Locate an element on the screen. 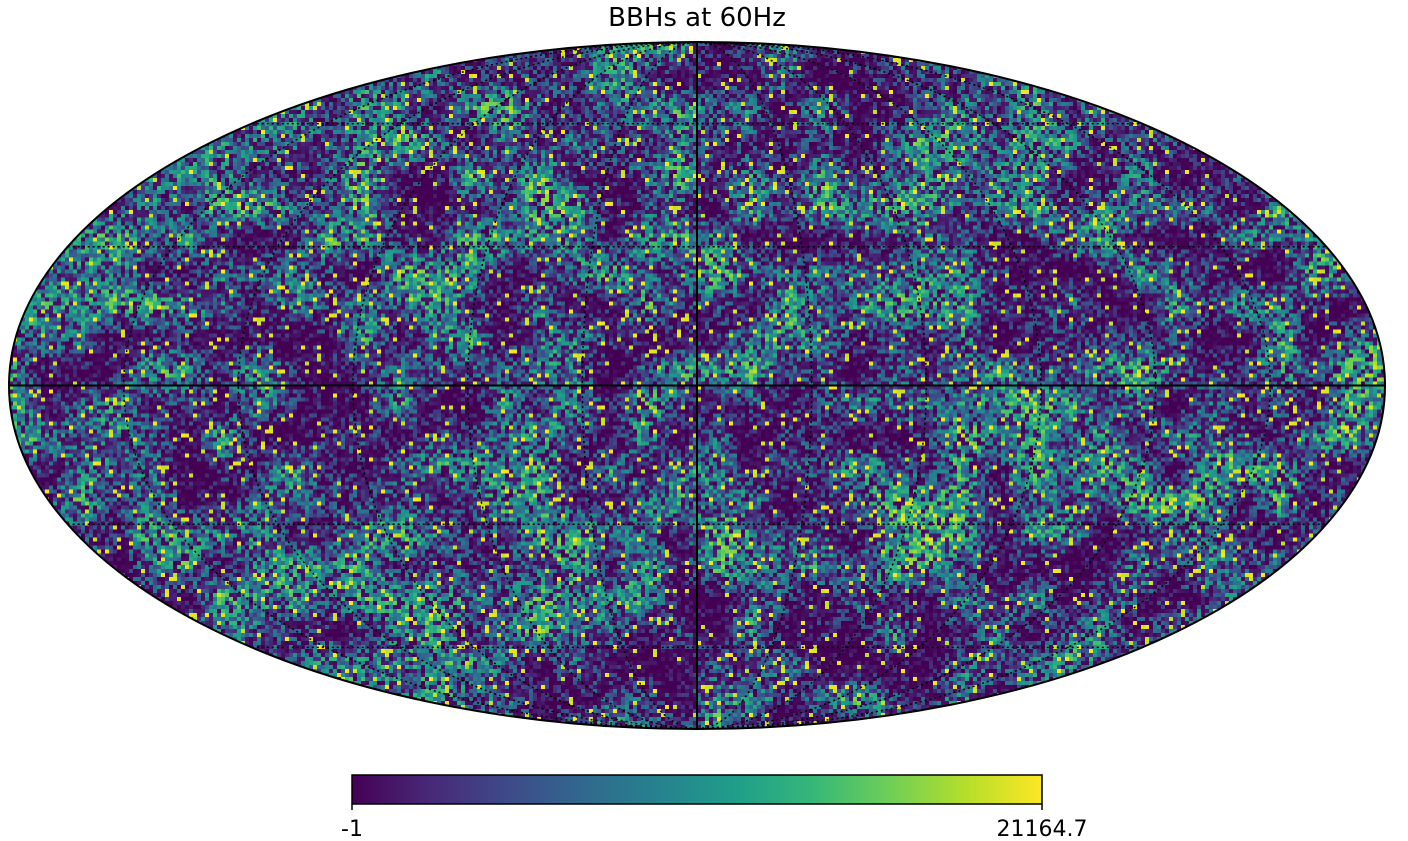  colorbar-gradient is located at coordinates (697, 789).